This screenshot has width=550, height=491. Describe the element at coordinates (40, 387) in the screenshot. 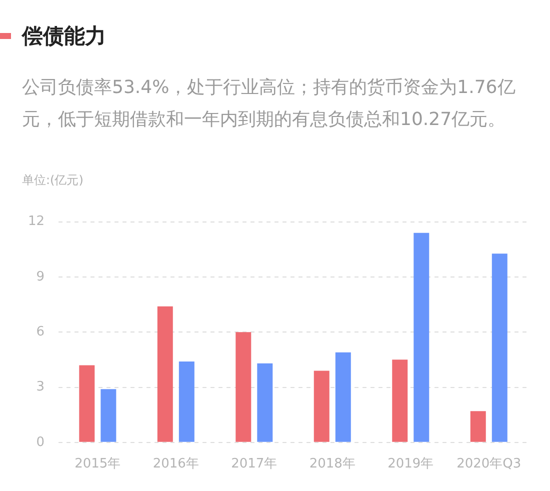

I see `y-tick-label: 3` at that location.